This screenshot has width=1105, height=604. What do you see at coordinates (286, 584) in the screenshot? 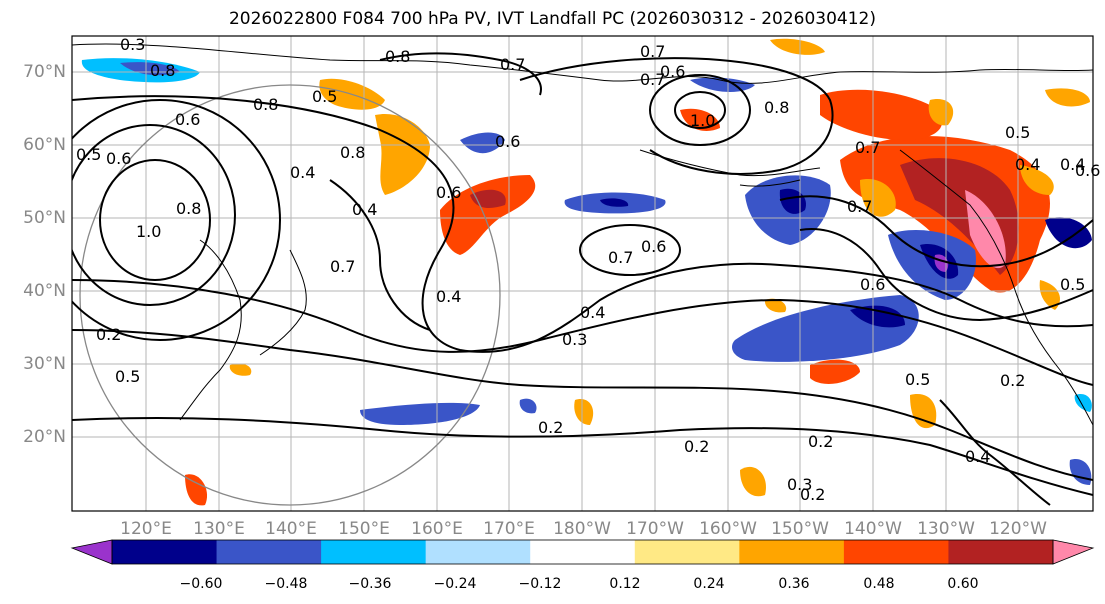
I see `colorbar-tick-label: −0.48` at bounding box center [286, 584].